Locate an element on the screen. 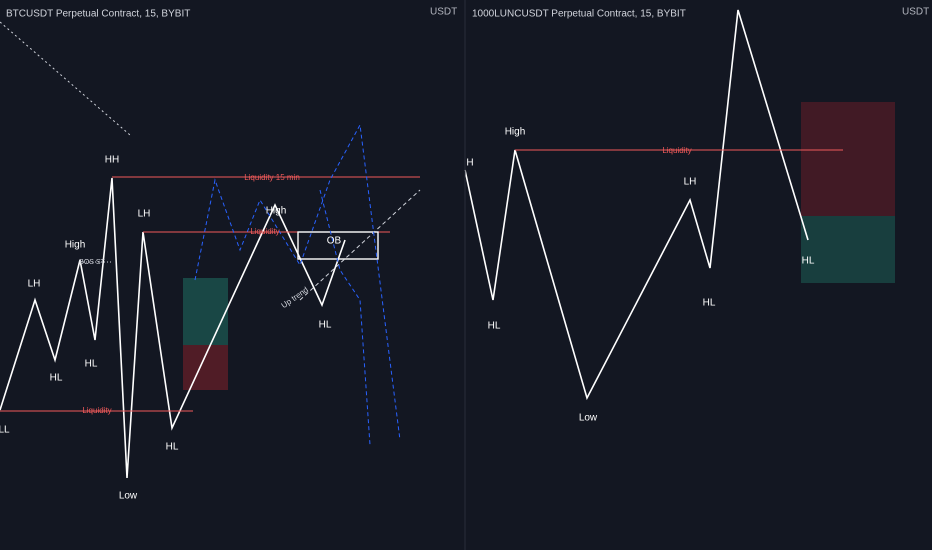 This screenshot has width=932, height=550. label: BOS ST is located at coordinates (92, 262).